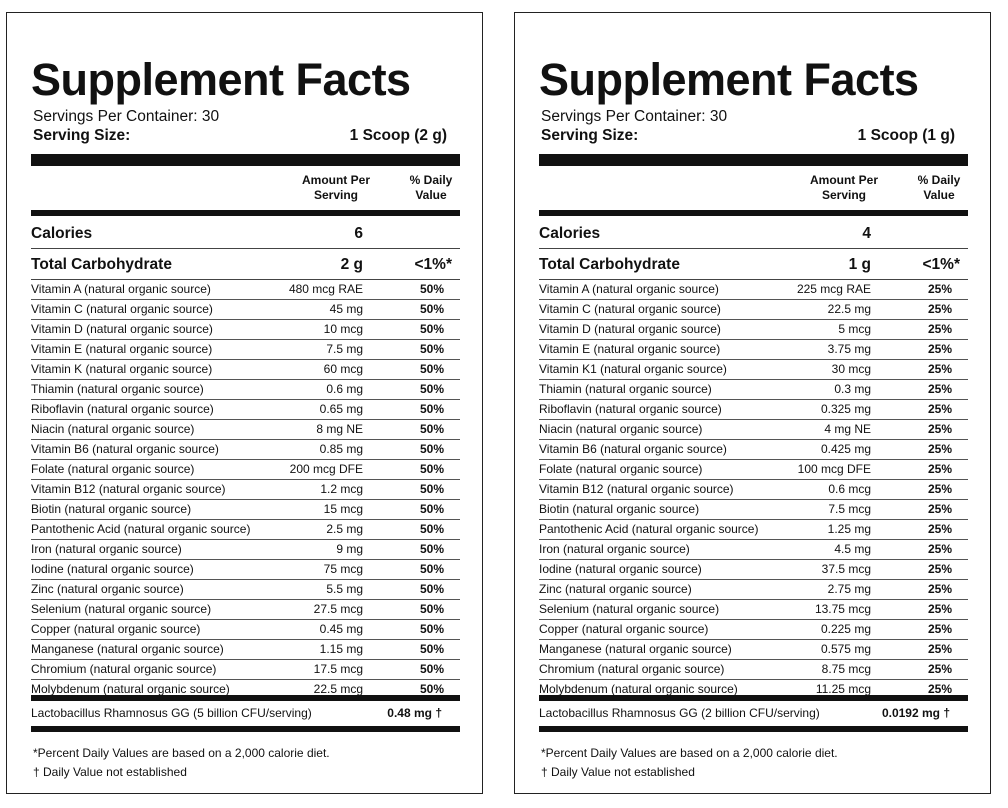  I want to click on nutrient-amount: 0.65 mg, so click(341, 409).